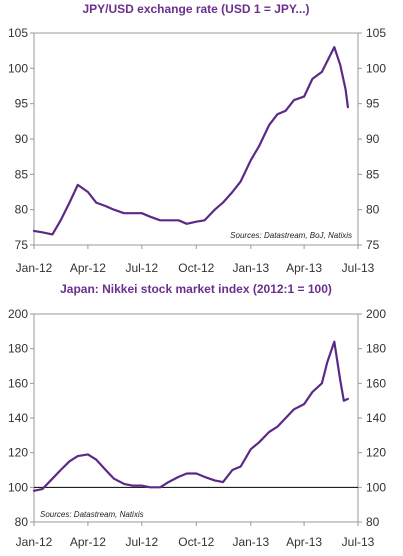 The image size is (403, 556). Describe the element at coordinates (358, 268) in the screenshot. I see `chart-1-xtick-label: Jul-13` at that location.